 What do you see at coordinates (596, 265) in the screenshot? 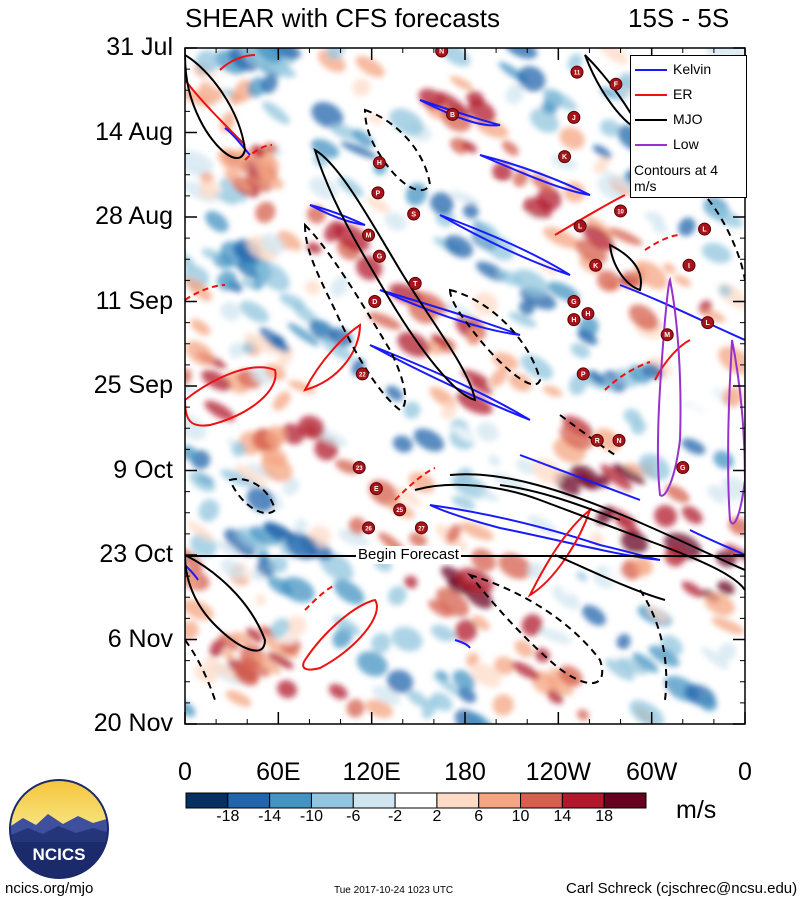
I see `storm-marker: K` at bounding box center [596, 265].